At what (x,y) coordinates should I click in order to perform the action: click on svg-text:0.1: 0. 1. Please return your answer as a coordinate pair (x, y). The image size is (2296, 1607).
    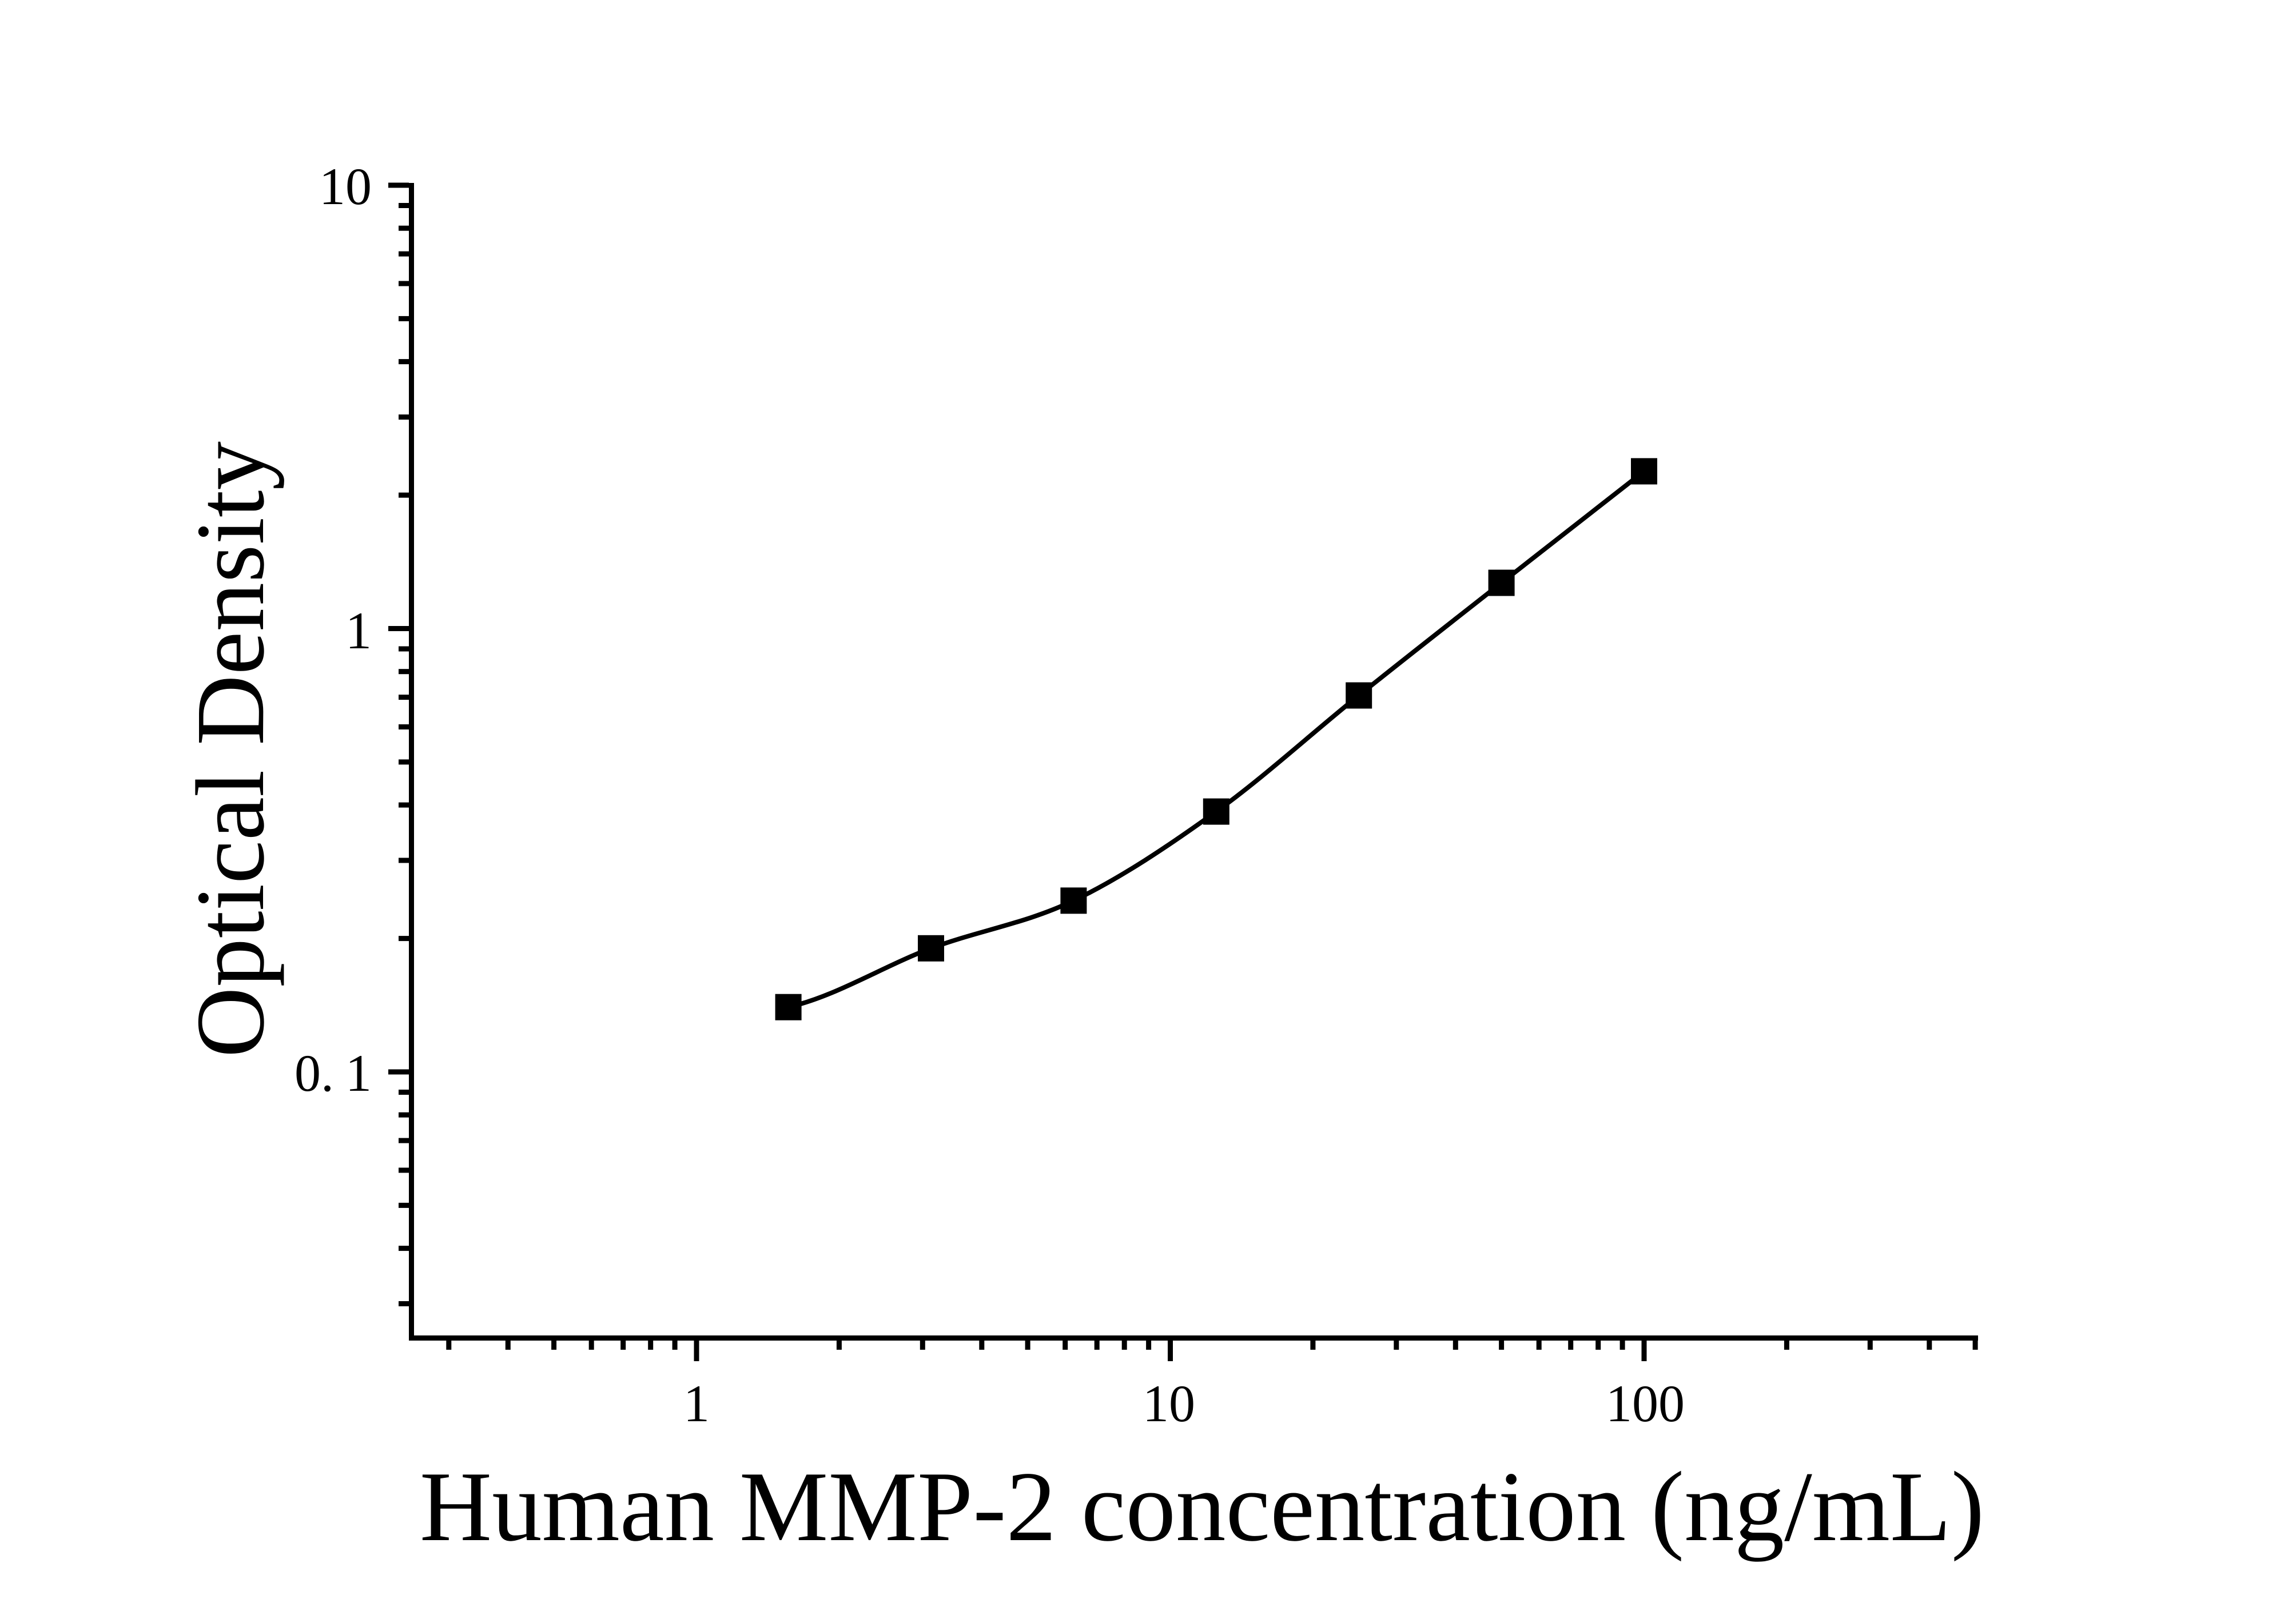
    Looking at the image, I should click on (333, 1073).